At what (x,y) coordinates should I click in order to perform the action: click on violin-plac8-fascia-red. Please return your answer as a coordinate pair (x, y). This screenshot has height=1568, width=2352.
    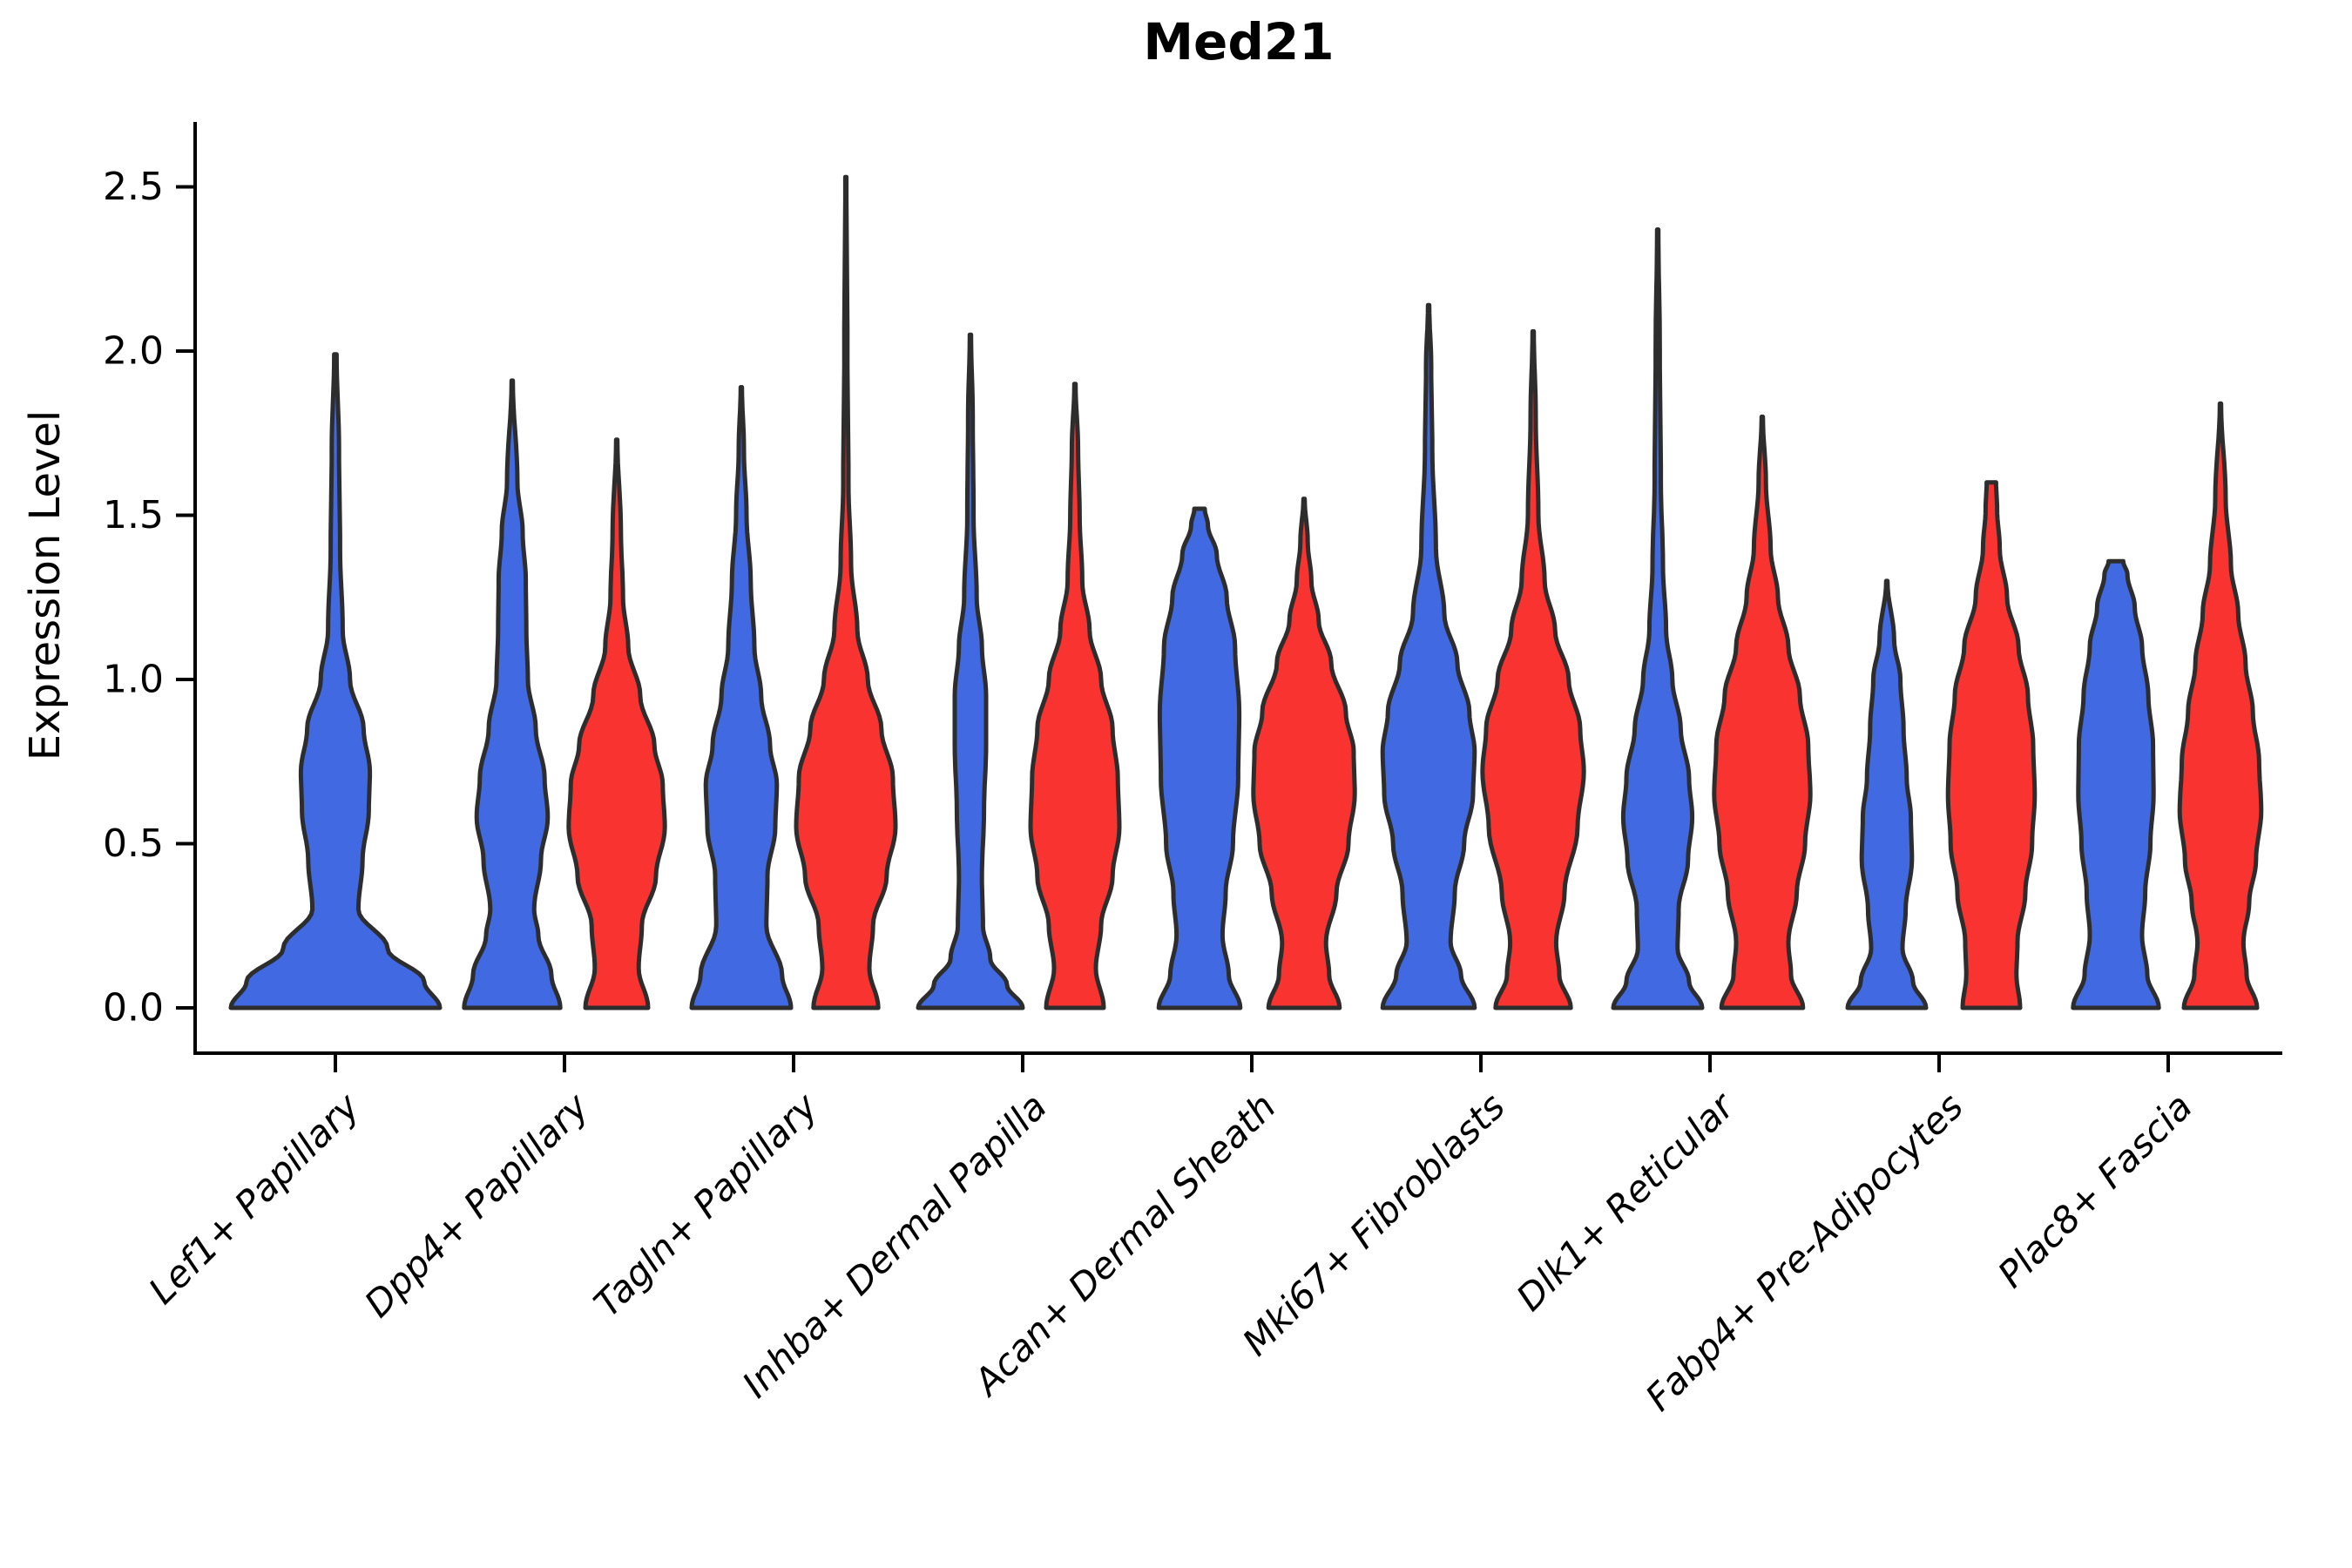
    Looking at the image, I should click on (2220, 705).